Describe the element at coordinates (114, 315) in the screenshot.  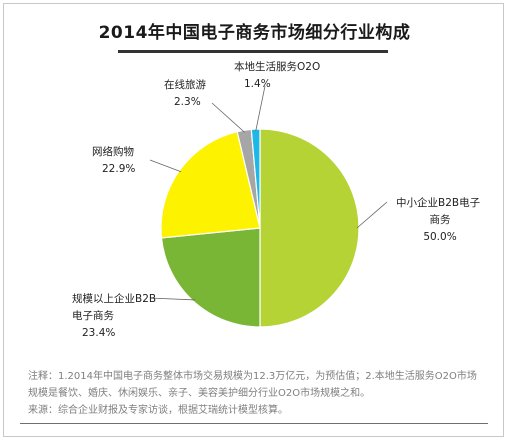
I see `slice-label: 规模以上企业B2B 电子商务 23.4%` at that location.